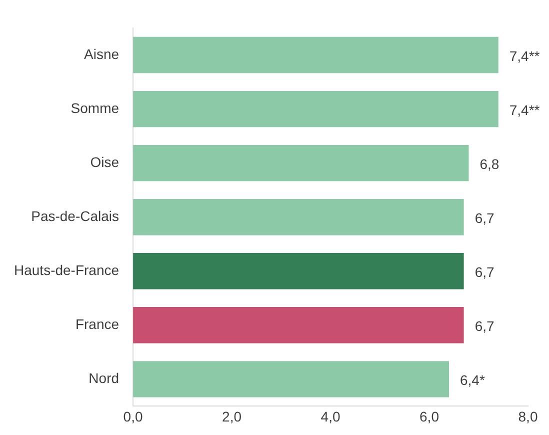 The height and width of the screenshot is (435, 549). Describe the element at coordinates (330, 416) in the screenshot. I see `x-tick-label: 4,0` at that location.